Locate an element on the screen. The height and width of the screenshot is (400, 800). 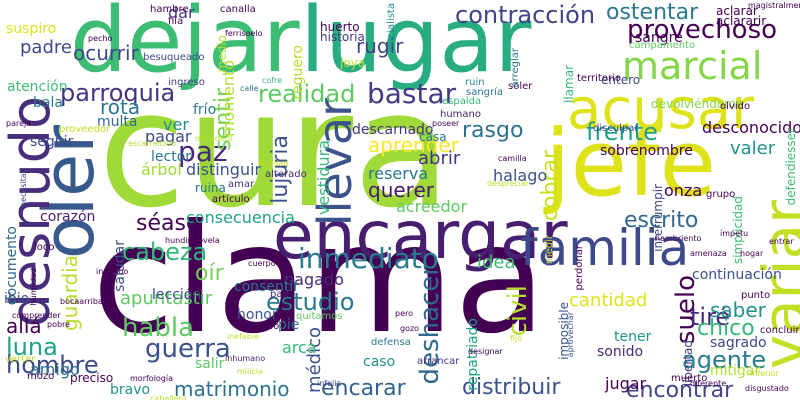
word-entrar: entrar is located at coordinates (781, 241).